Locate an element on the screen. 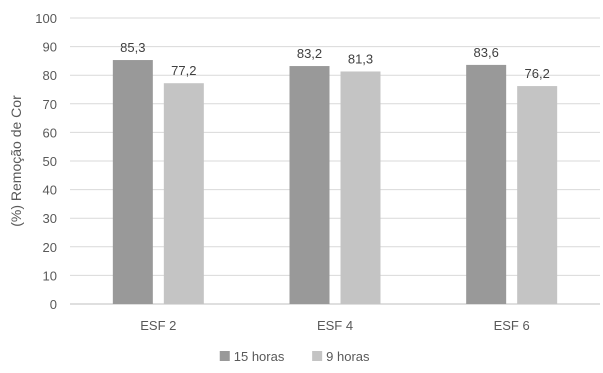 The height and width of the screenshot is (373, 603). x-tick-label: ESF 6 is located at coordinates (512, 325).